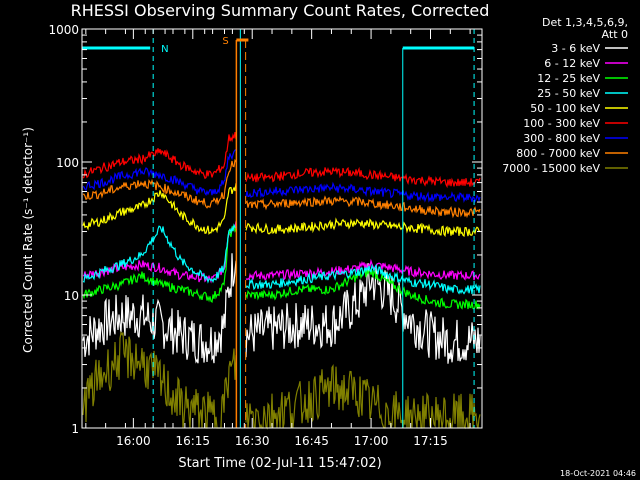  I want to click on x-axis-label: Start Time (02-Jul-11 15:47:02), so click(279, 463).